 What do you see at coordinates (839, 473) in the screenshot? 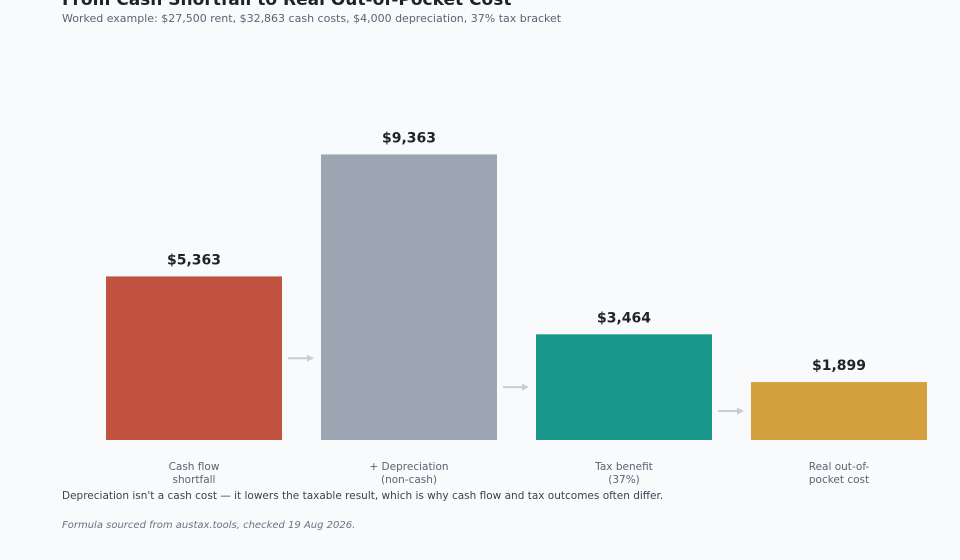
I see `category-label-4: Real out-of-pocket cost` at bounding box center [839, 473].